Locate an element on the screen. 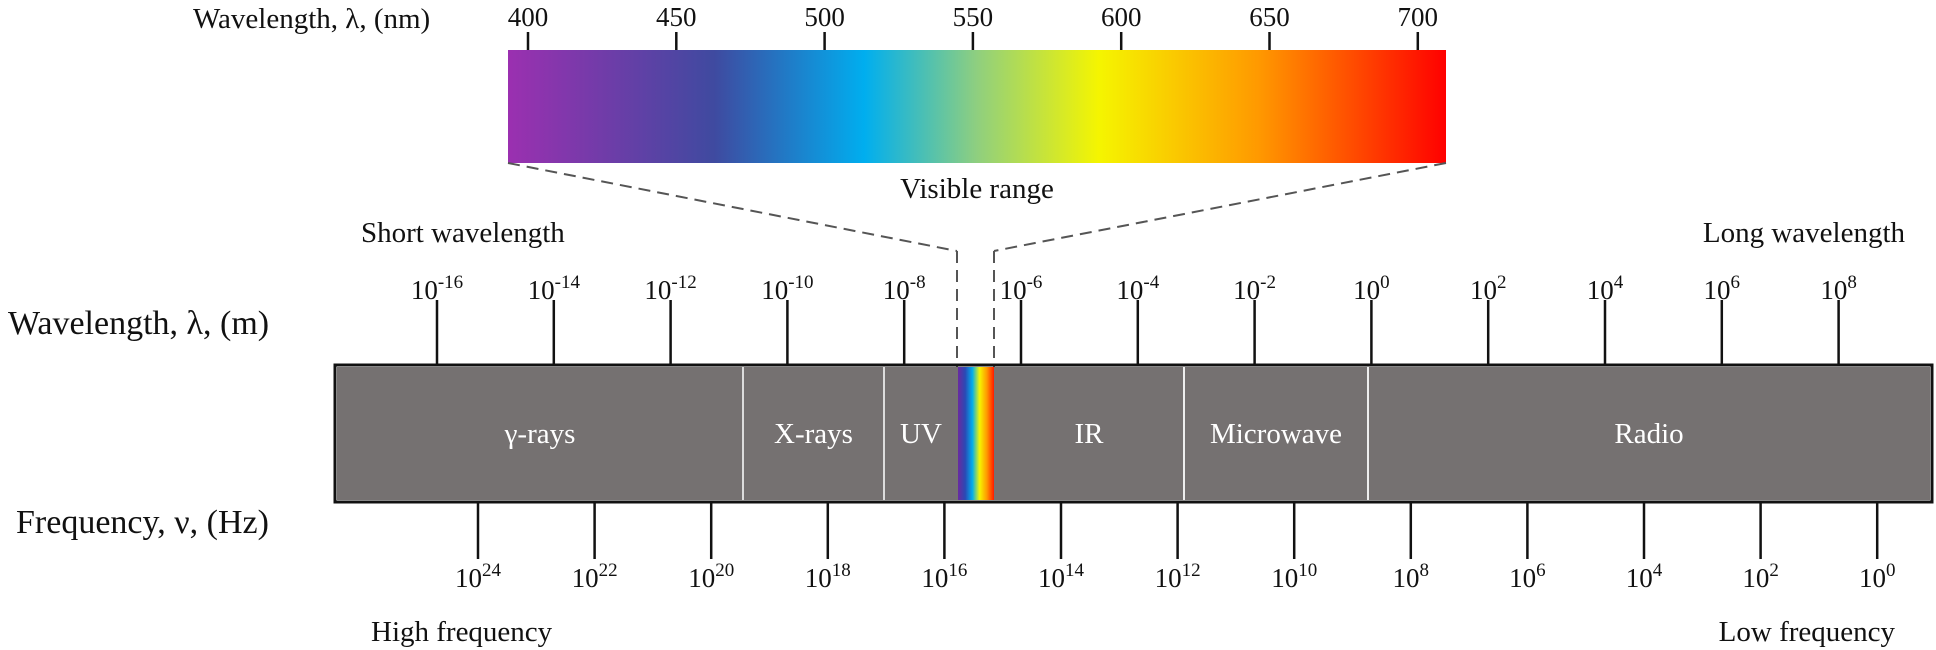 This screenshot has width=1936, height=650. wavelength-tick-label: 10⁴ is located at coordinates (1605, 288).